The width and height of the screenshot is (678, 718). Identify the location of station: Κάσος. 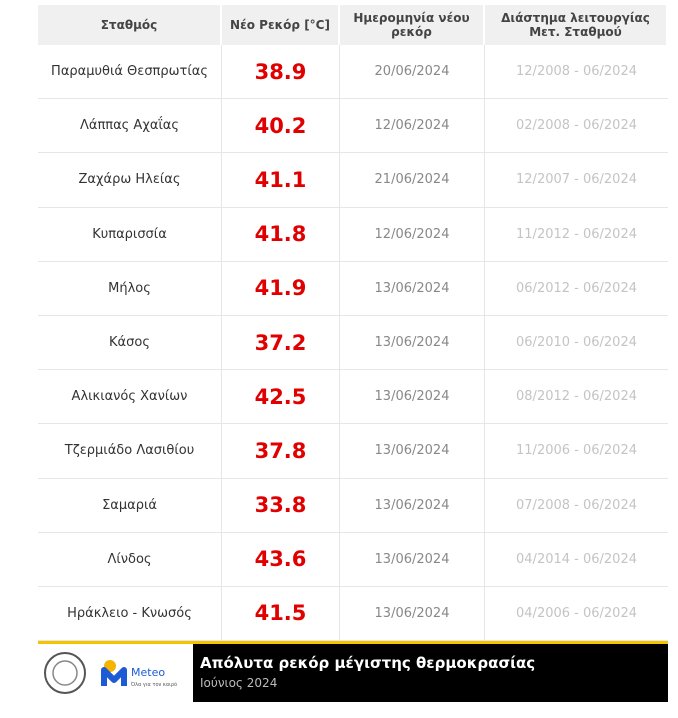
(130, 342).